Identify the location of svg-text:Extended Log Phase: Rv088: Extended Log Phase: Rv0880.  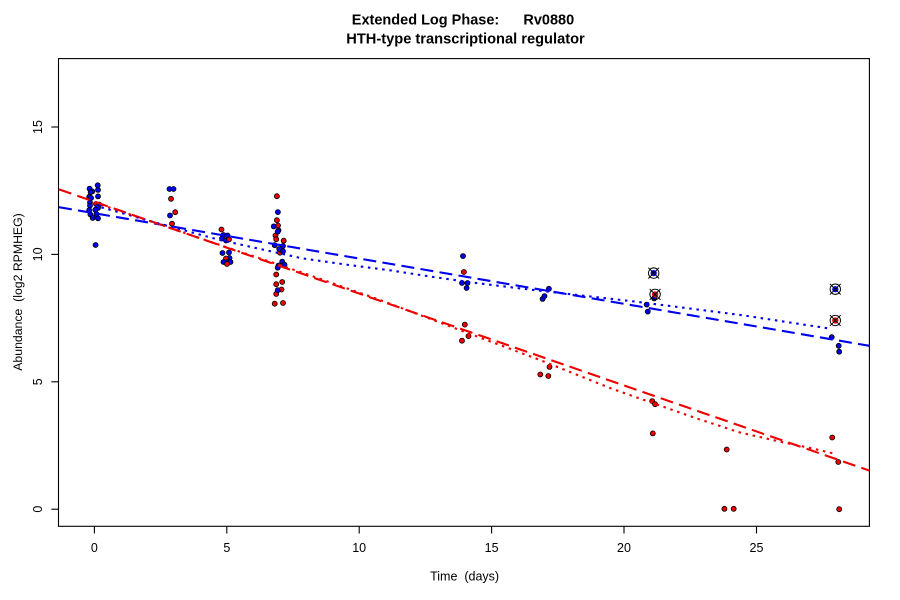
(463, 21).